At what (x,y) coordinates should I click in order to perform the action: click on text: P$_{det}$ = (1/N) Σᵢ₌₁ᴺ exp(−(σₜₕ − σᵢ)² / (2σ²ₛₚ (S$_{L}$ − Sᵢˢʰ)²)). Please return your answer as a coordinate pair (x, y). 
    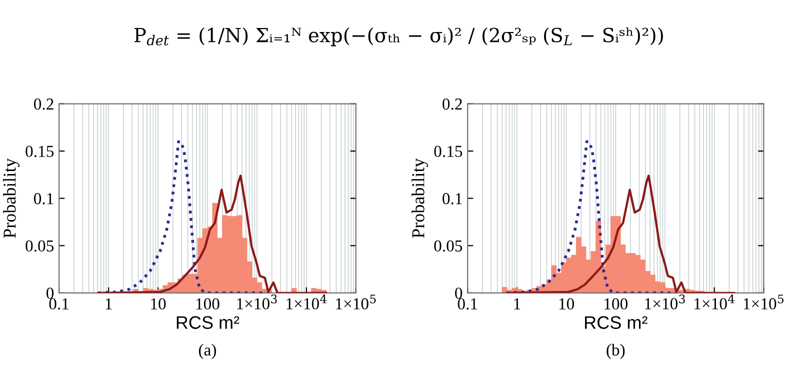
    Looking at the image, I should click on (398, 36).